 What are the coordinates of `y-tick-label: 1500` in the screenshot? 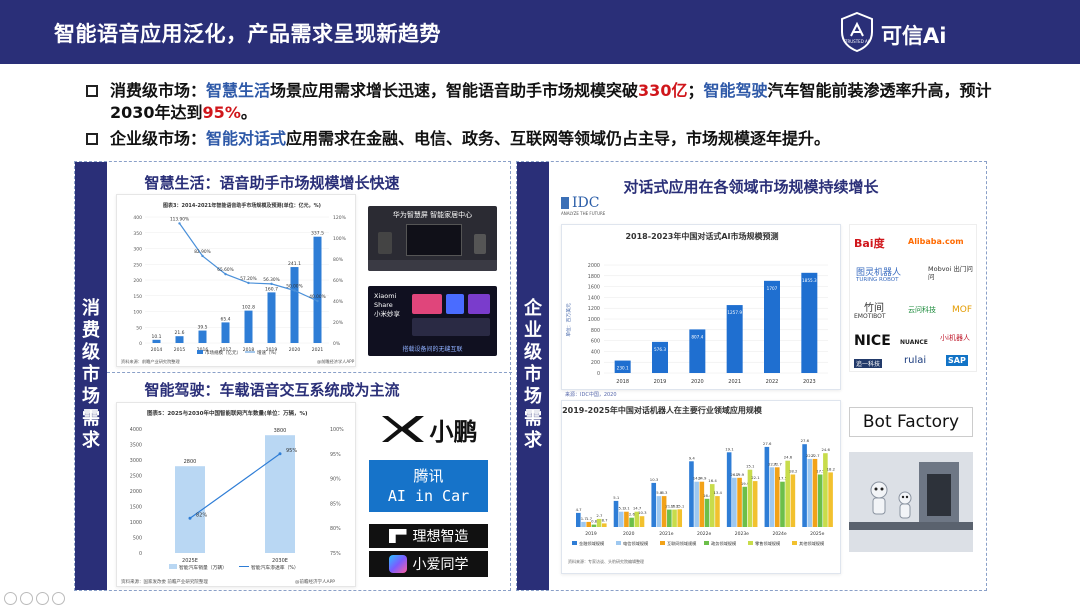 It's located at (136, 508).